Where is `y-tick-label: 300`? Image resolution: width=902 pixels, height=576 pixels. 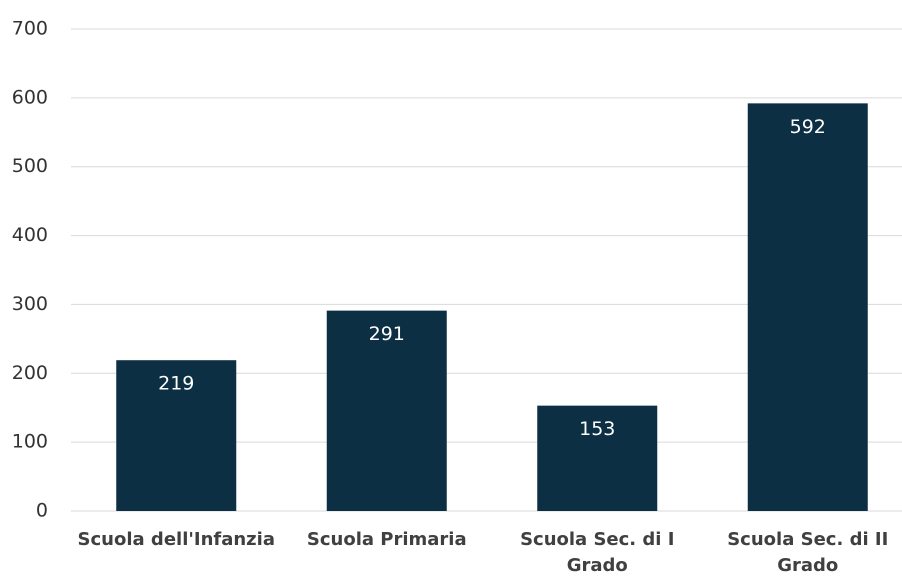
y-tick-label: 300 is located at coordinates (30, 304).